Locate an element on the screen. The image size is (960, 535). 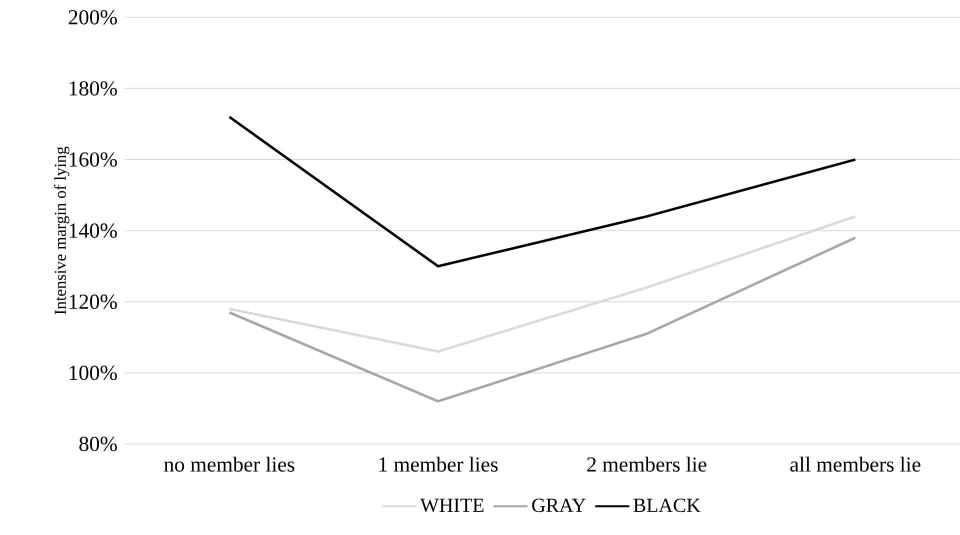
y-tick-label: 180% is located at coordinates (93, 88).